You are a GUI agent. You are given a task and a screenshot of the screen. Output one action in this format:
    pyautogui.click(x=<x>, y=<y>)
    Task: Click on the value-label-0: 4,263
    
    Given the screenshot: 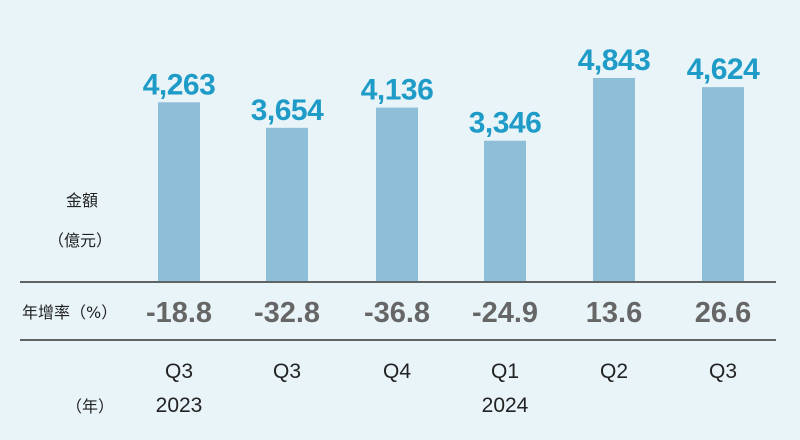 What is the action you would take?
    pyautogui.click(x=179, y=84)
    